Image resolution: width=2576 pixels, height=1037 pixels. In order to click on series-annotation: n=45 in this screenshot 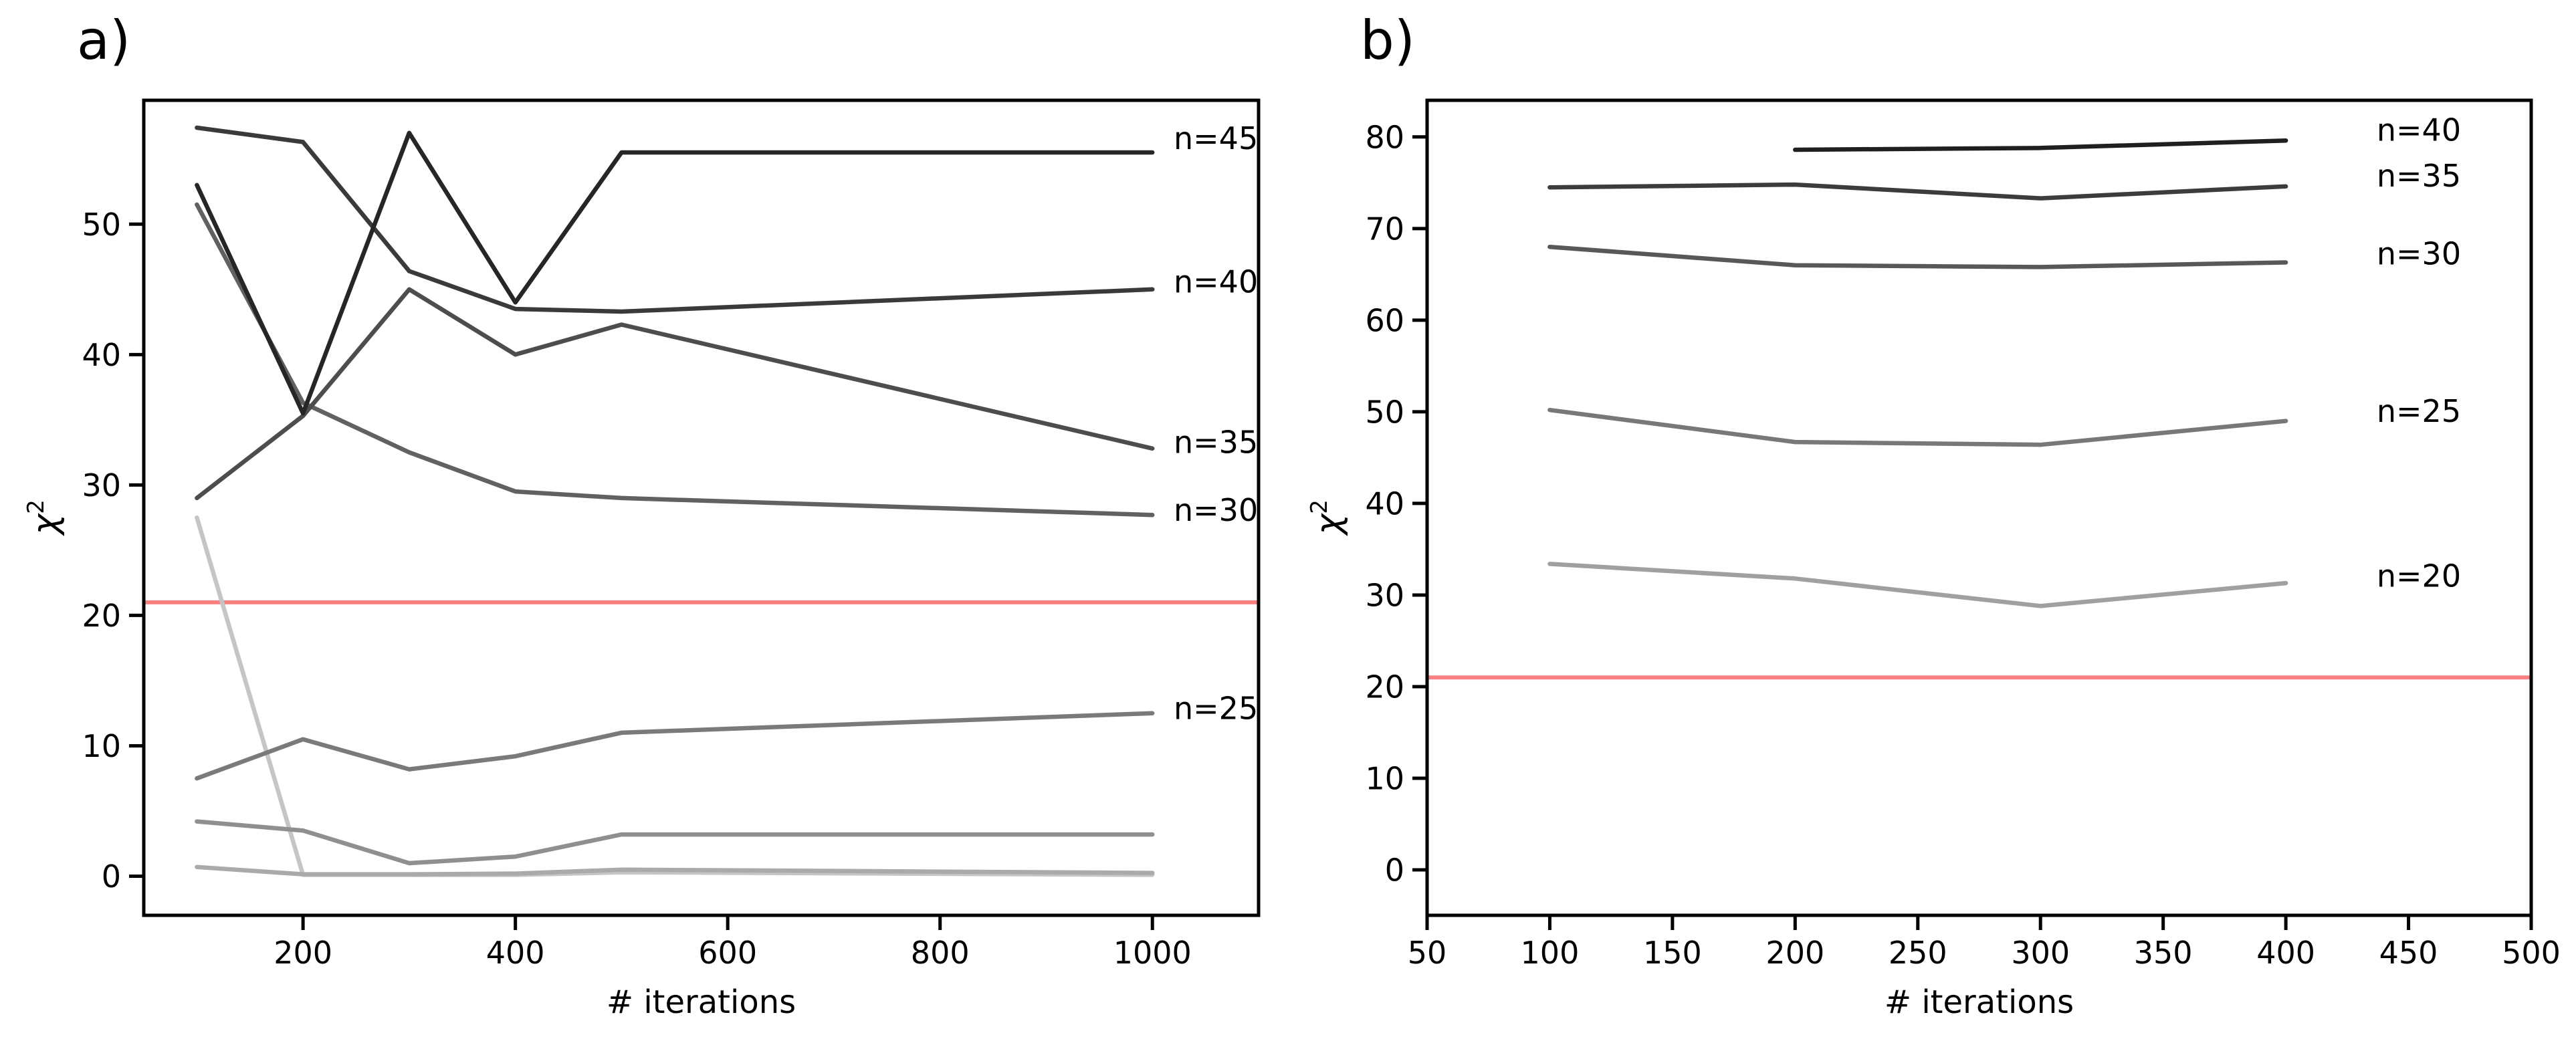, I will do `click(1216, 138)`.